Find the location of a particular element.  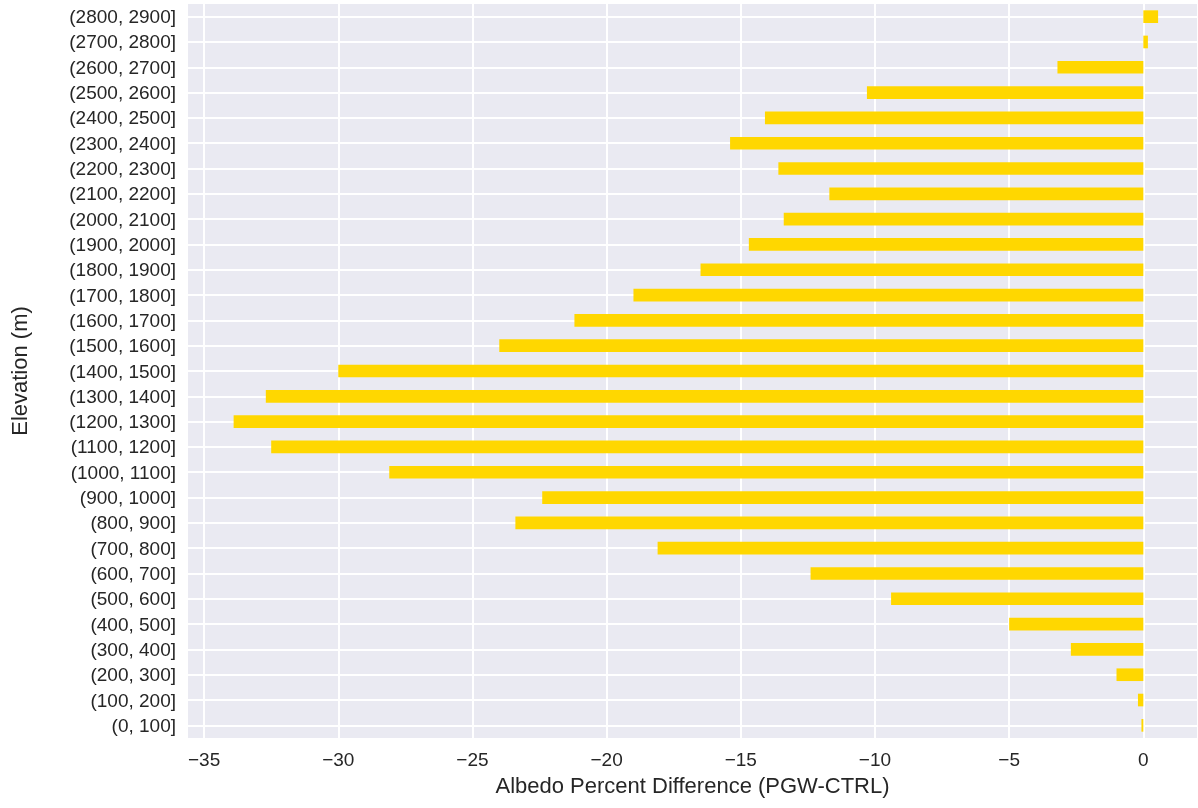

y-tick-label: (1400, 1500] is located at coordinates (122, 371).